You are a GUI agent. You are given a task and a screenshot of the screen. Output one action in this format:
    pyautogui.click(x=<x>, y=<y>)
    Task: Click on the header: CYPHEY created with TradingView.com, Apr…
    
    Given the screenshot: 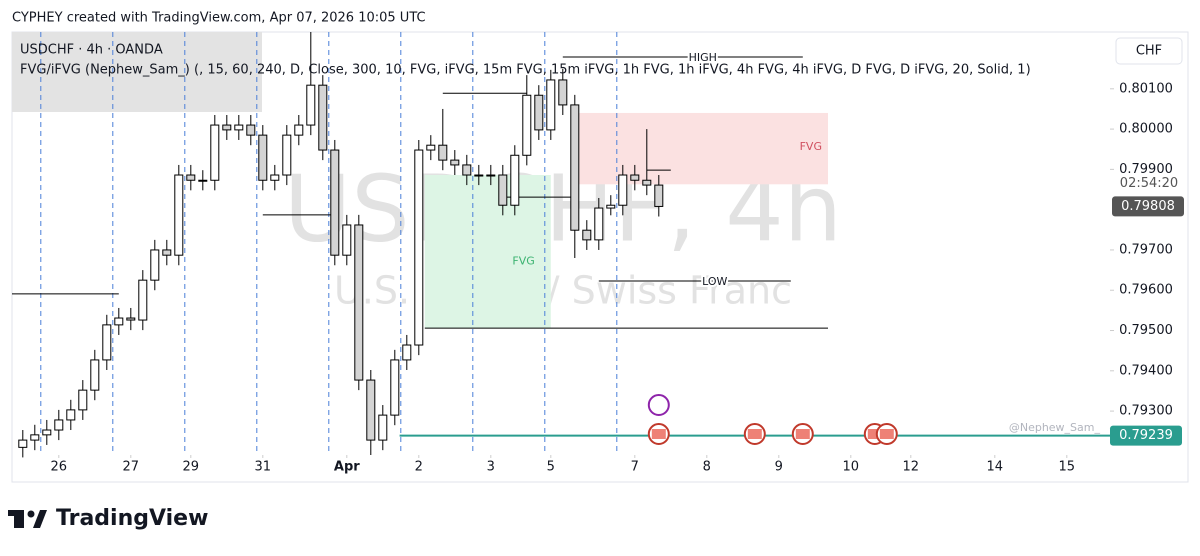 What is the action you would take?
    pyautogui.click(x=219, y=18)
    